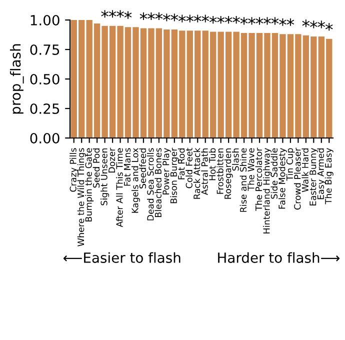  I want to click on x-axis-title: ⟵Easier to flash Harder to flash⟶, so click(201, 257).